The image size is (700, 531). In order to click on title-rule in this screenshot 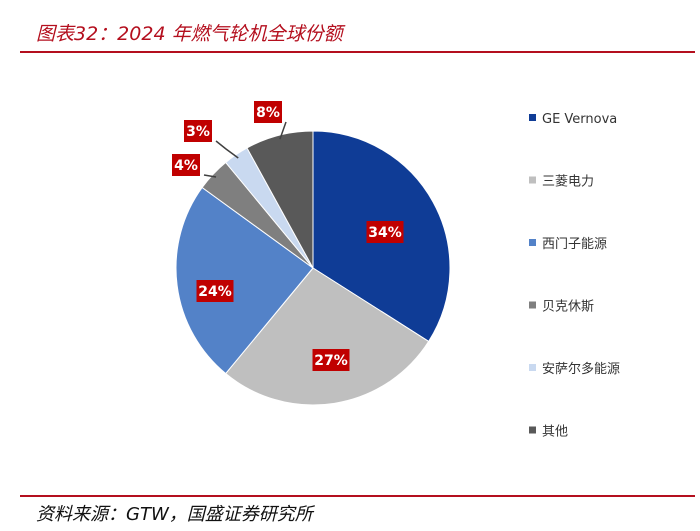, I will do `click(357, 52)`.